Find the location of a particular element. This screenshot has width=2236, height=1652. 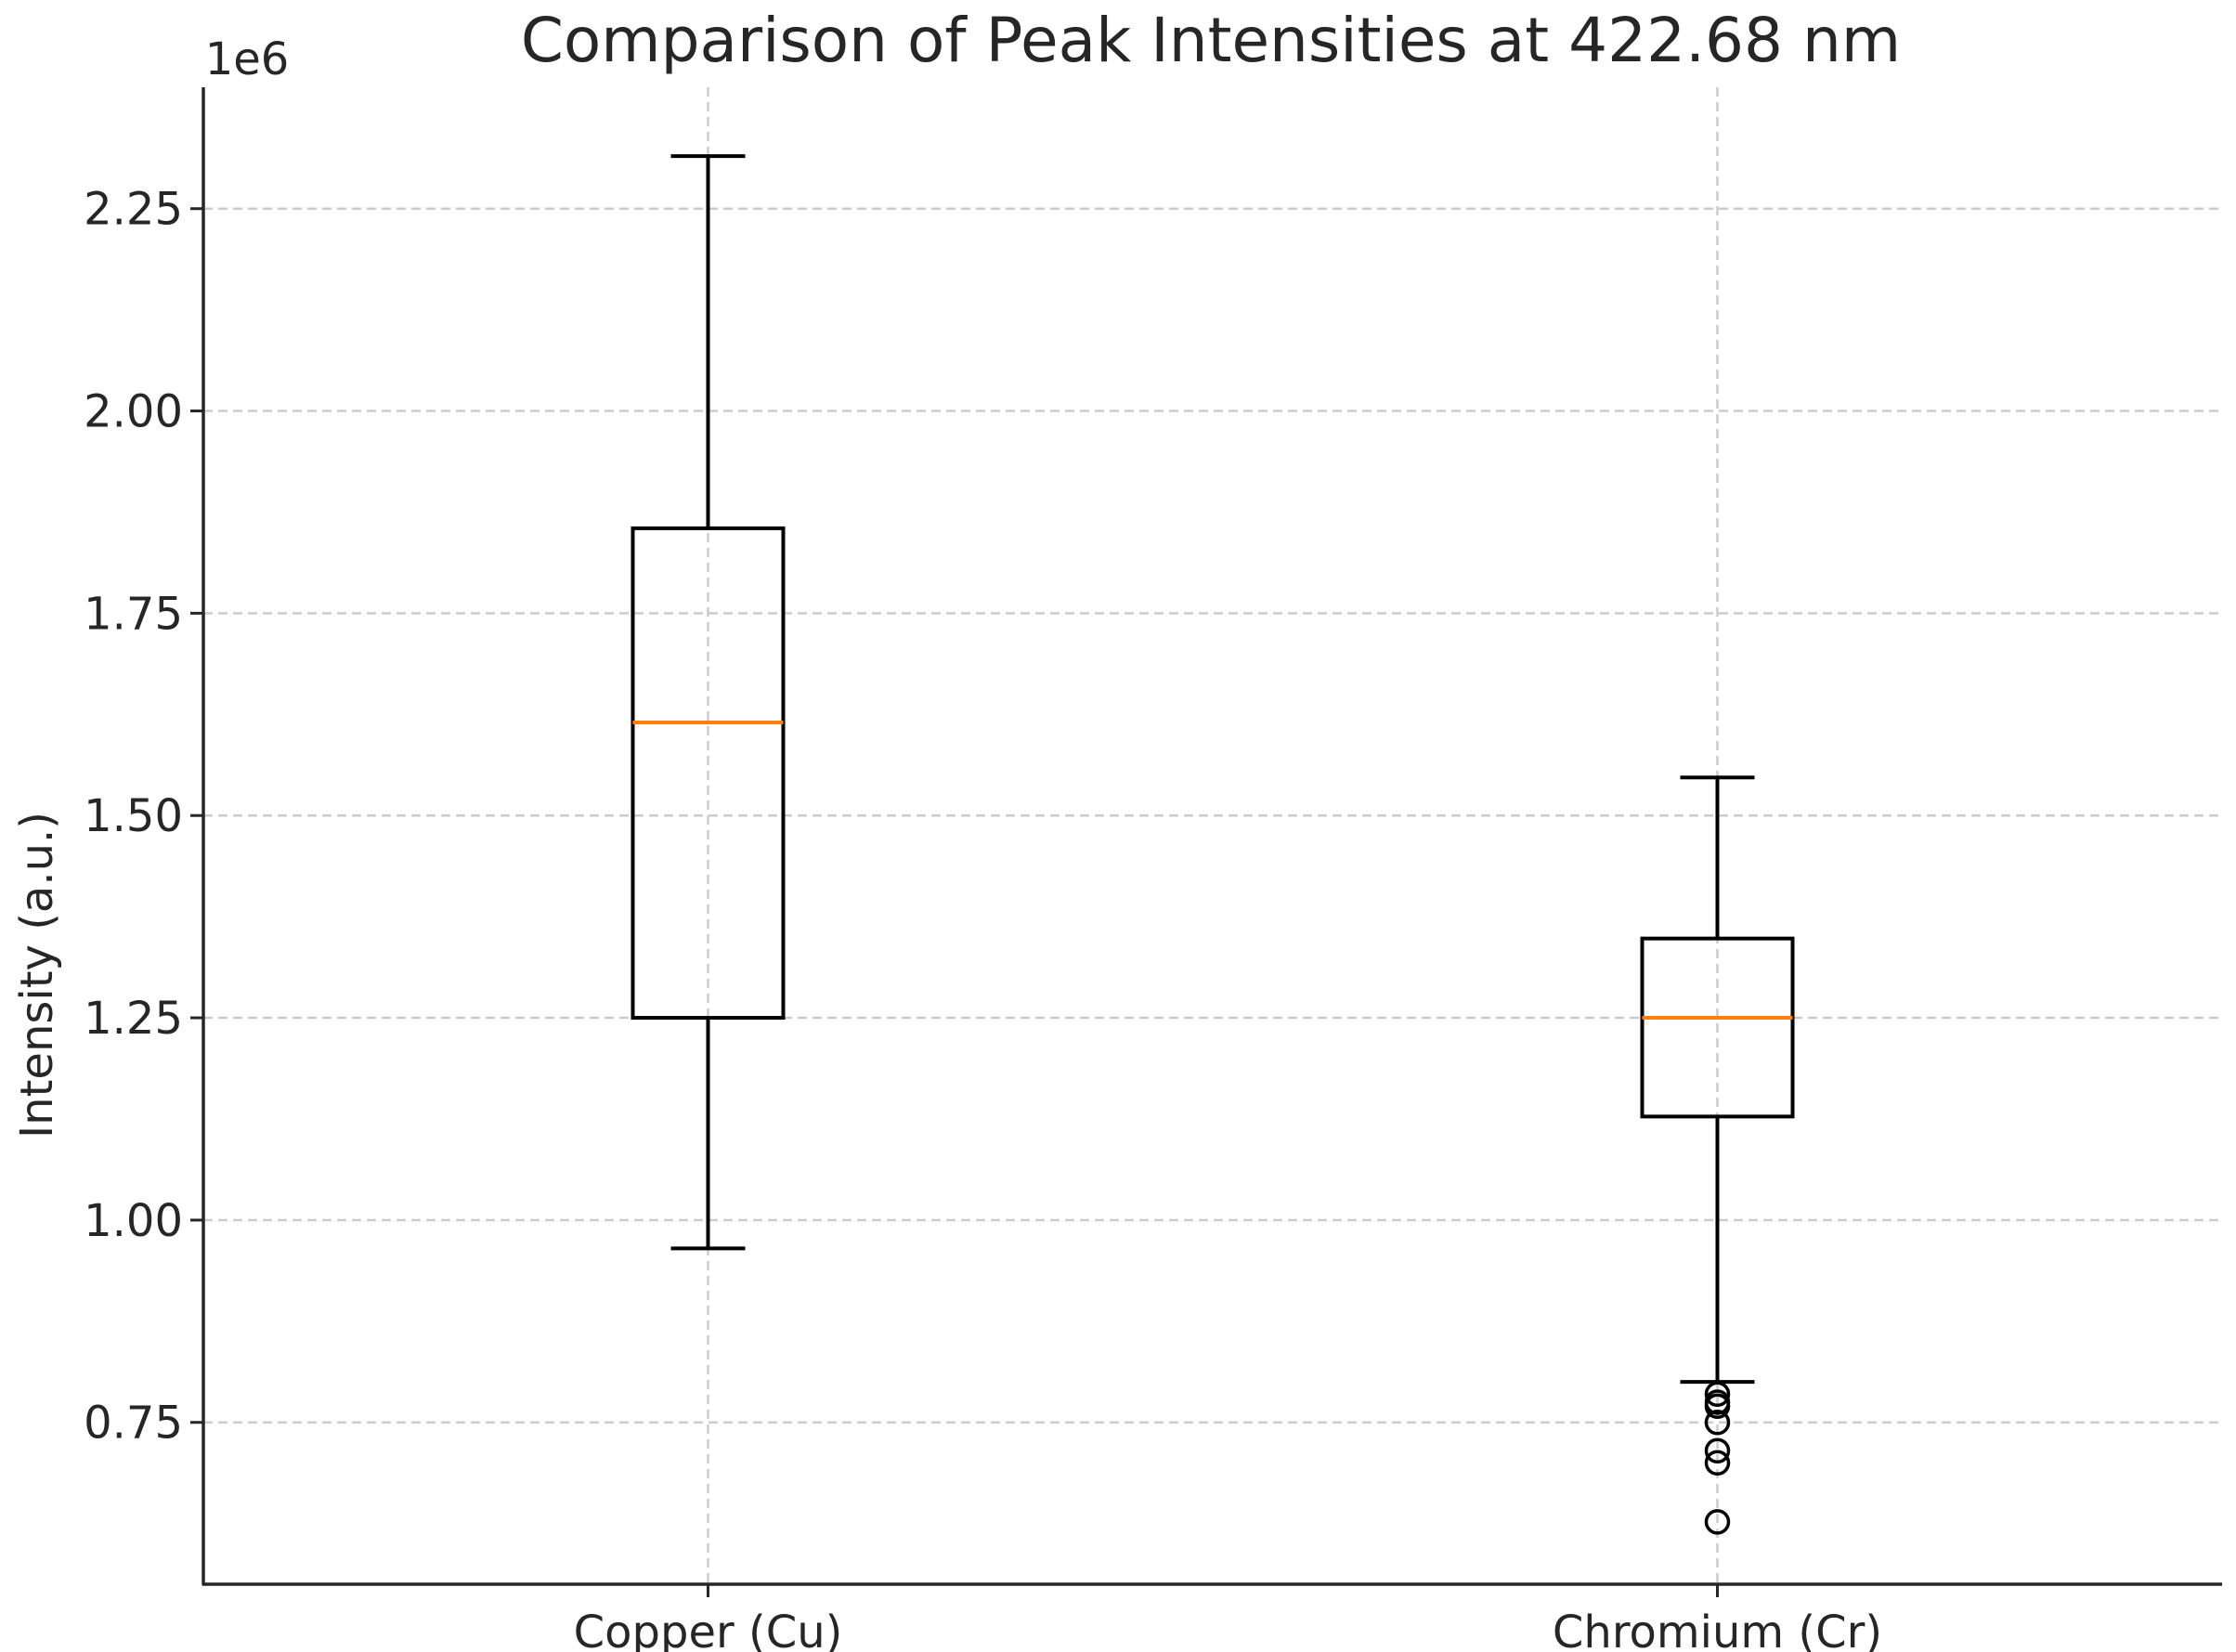

y-tick-label: 1.25 is located at coordinates (133, 1019).